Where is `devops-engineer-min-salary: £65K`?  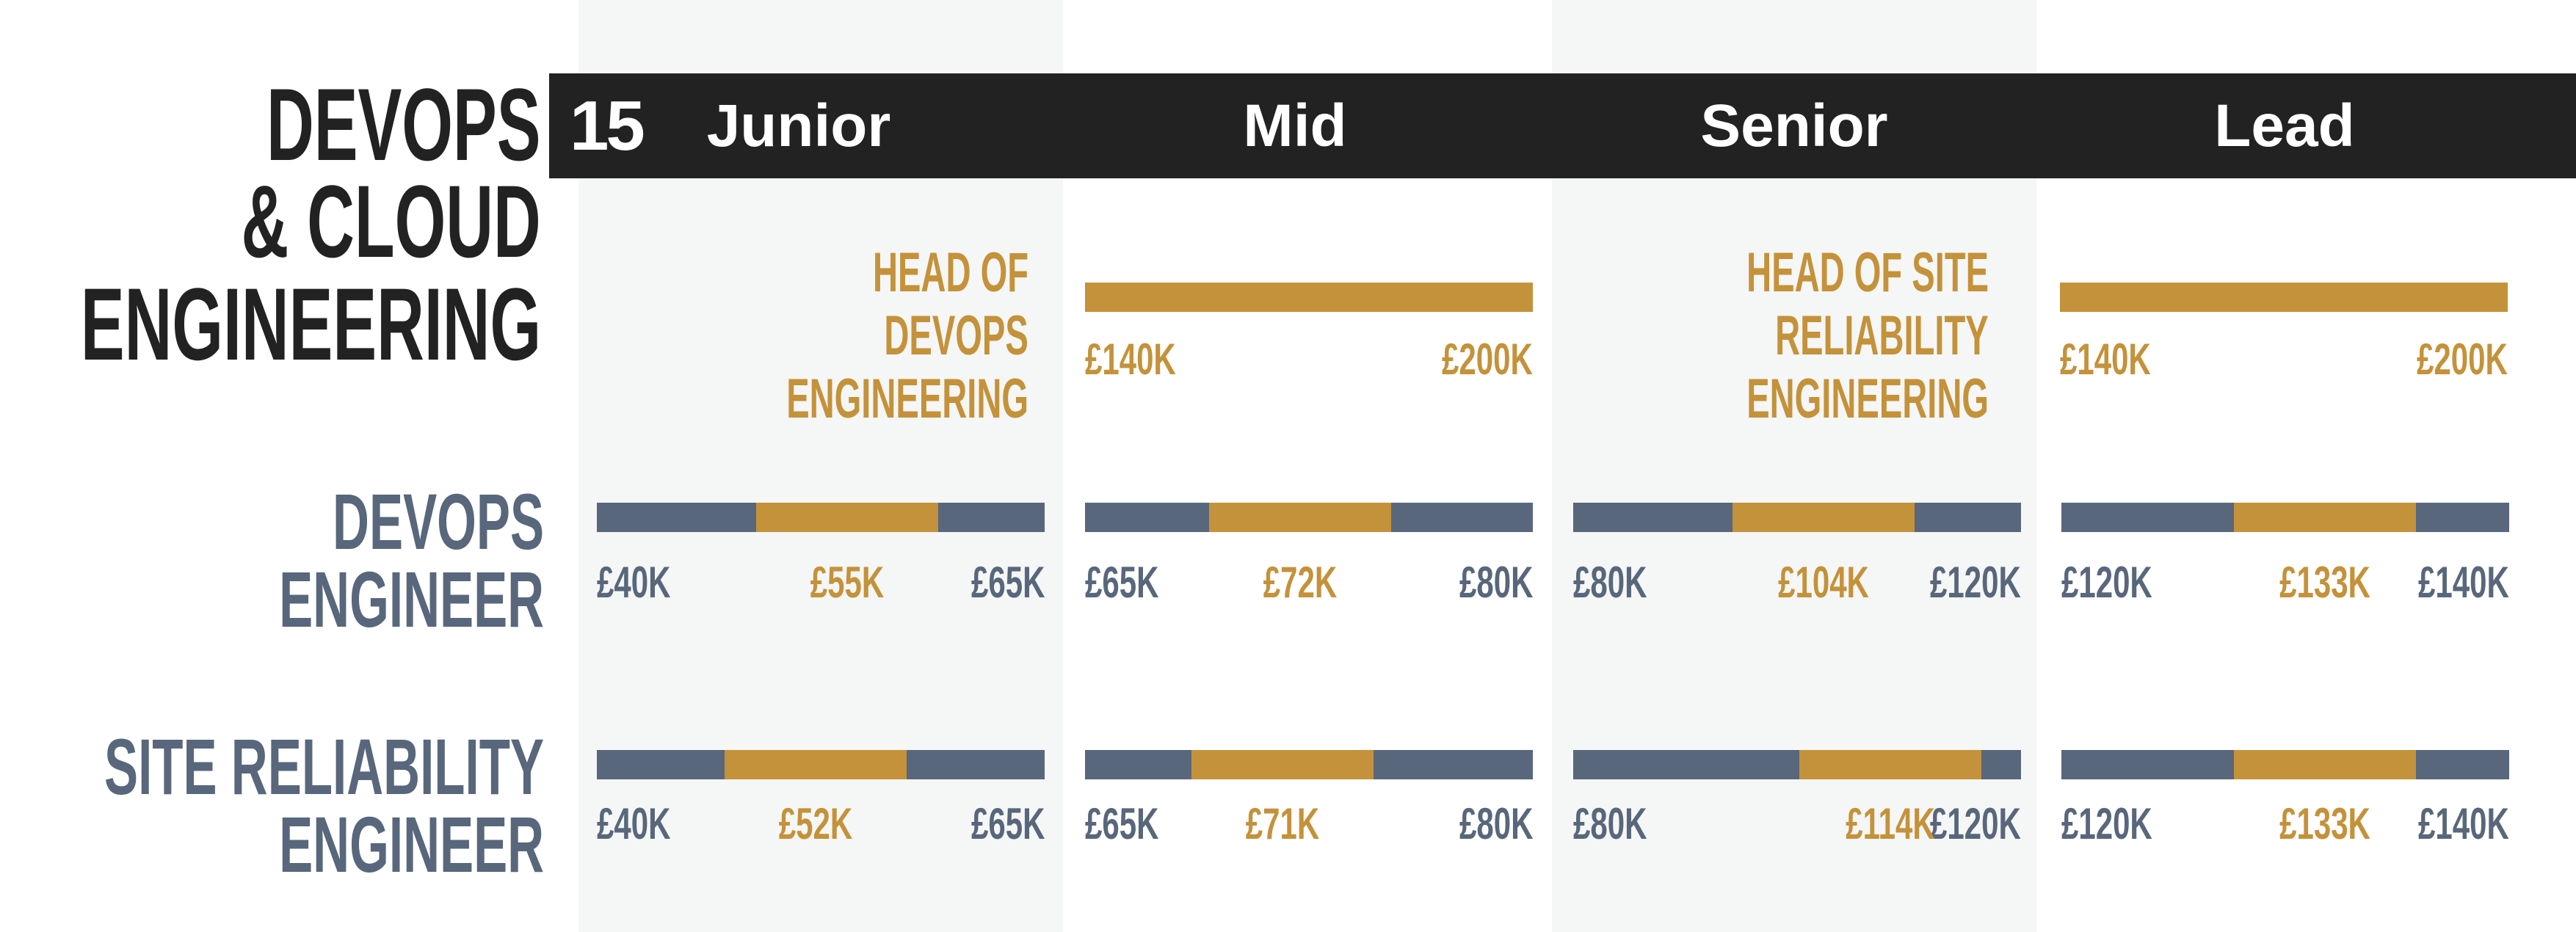 devops-engineer-min-salary: £65K is located at coordinates (1122, 582).